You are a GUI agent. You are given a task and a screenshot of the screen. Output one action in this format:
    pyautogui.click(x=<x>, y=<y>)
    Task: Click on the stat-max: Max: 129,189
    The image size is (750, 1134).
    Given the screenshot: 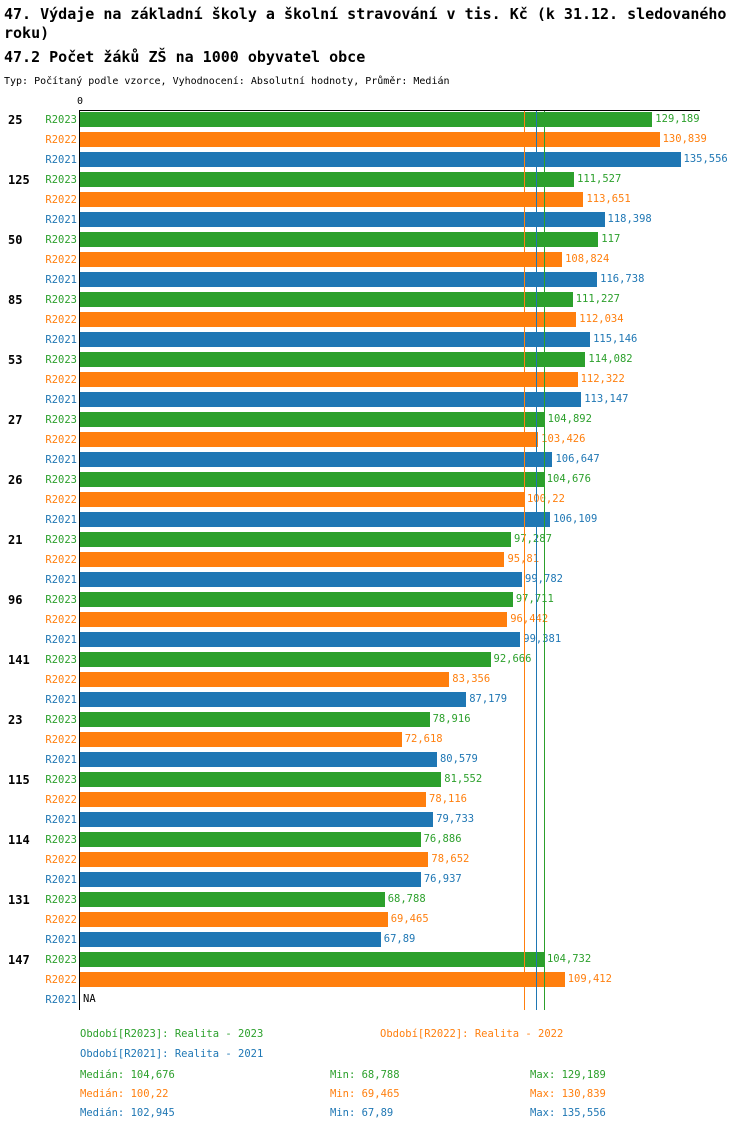 What is the action you would take?
    pyautogui.click(x=568, y=1075)
    